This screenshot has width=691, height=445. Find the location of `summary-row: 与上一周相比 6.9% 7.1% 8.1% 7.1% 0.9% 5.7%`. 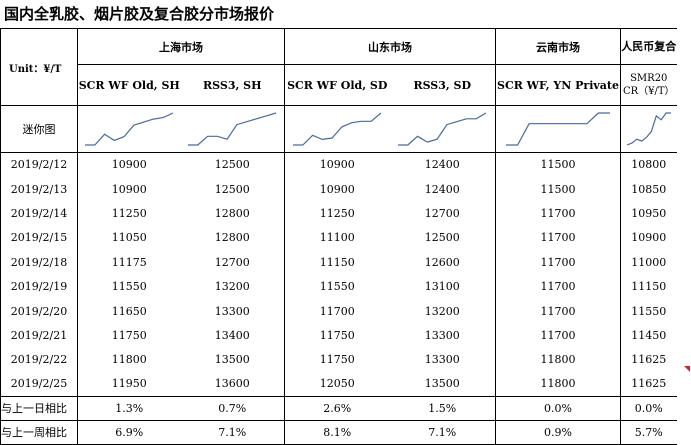

summary-row: 与上一周相比 6.9% 7.1% 8.1% 7.1% 0.9% 5.7% is located at coordinates (338, 432).